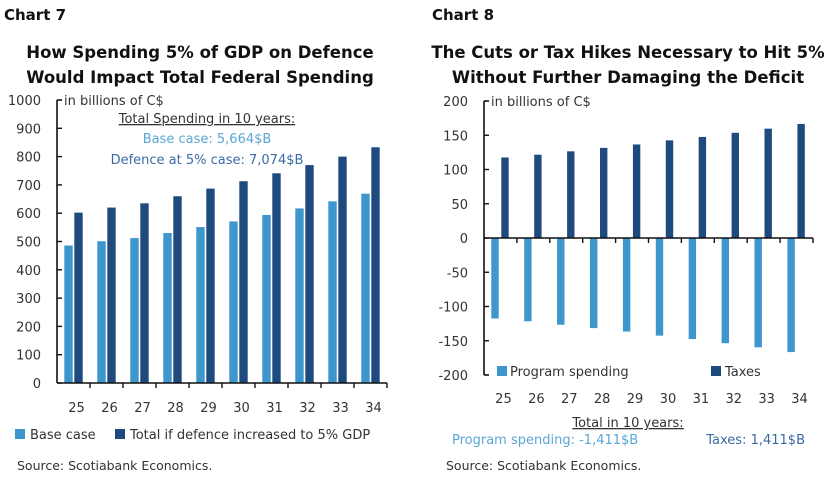  Describe the element at coordinates (200, 52) in the screenshot. I see `chart7-title-line1: How Spending 5% of GDP on Defence` at that location.